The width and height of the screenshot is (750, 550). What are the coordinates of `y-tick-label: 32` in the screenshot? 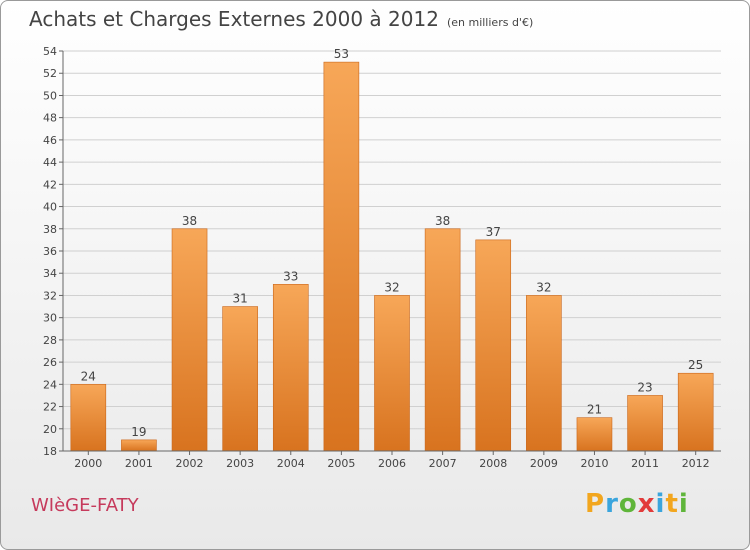 It's located at (50, 295).